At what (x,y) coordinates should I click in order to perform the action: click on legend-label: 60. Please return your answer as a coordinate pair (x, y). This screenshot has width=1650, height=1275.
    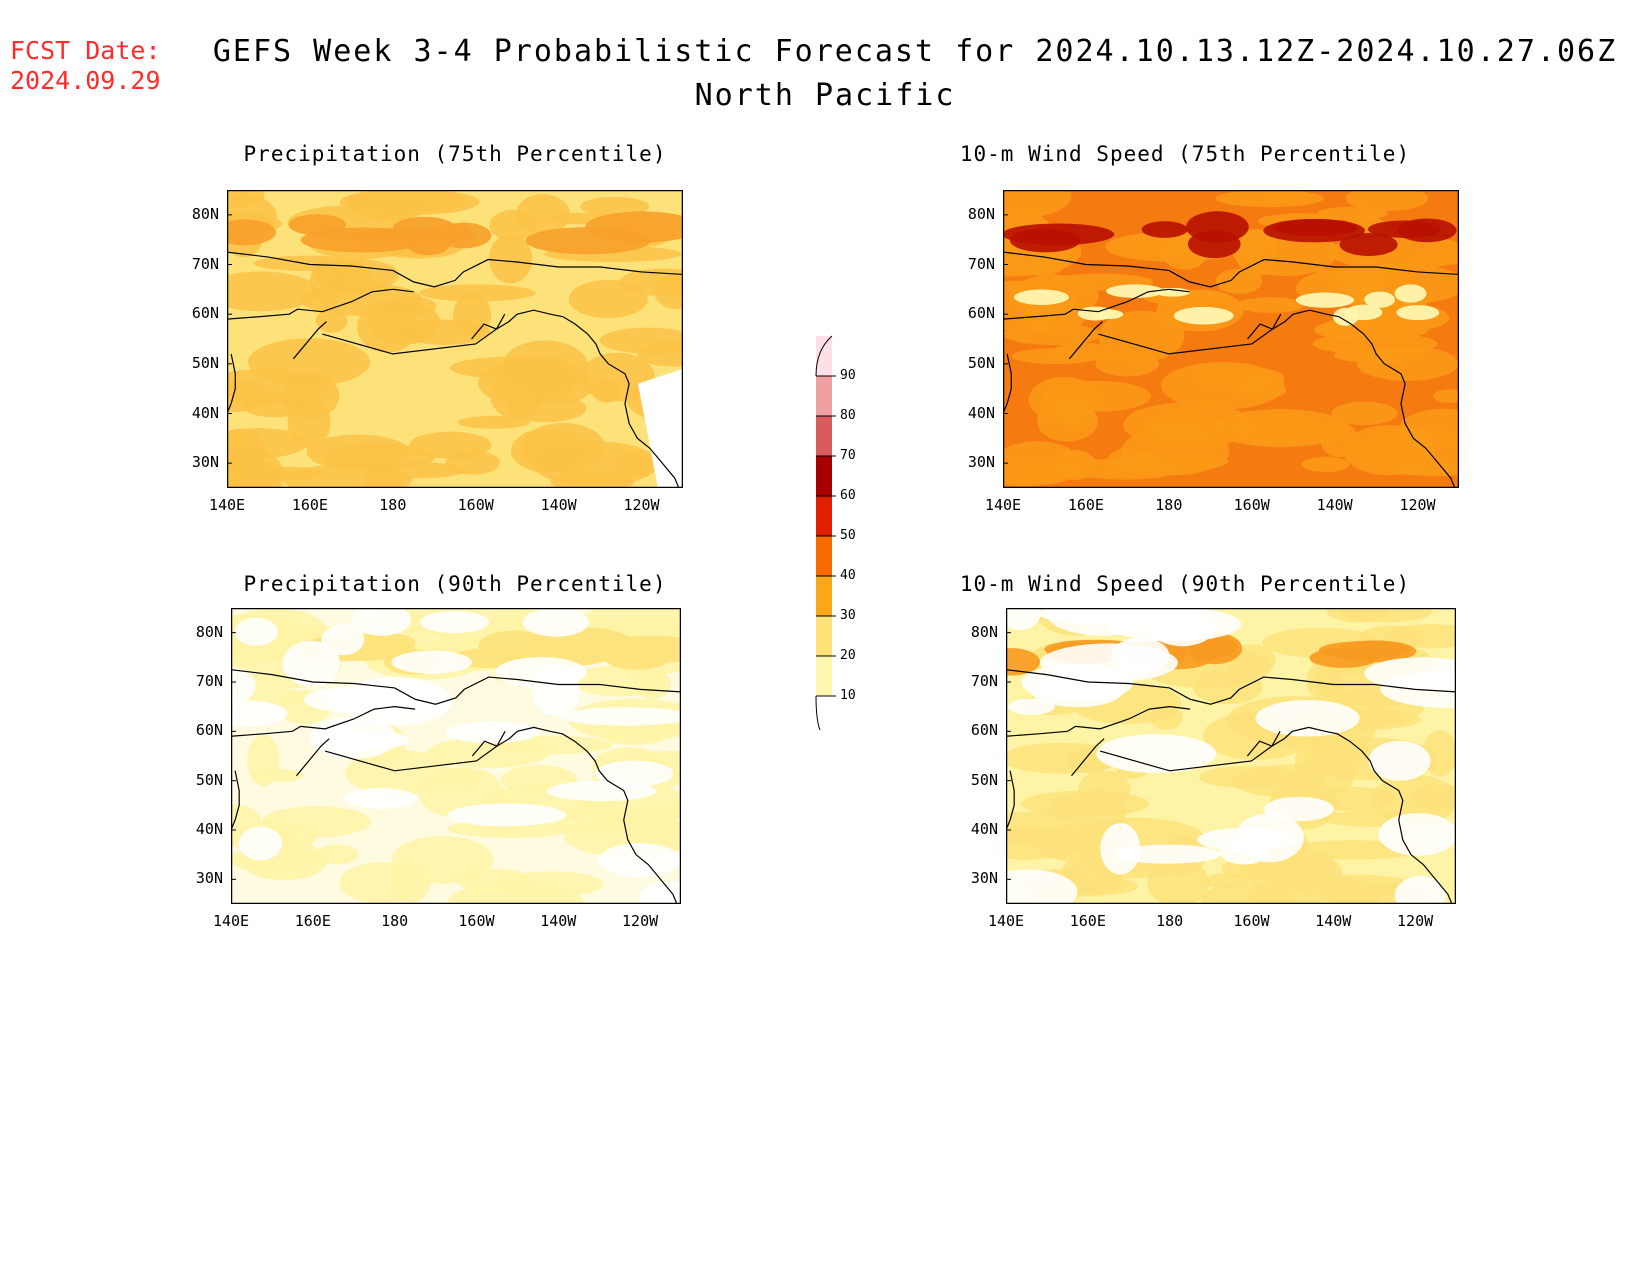
    Looking at the image, I should click on (848, 495).